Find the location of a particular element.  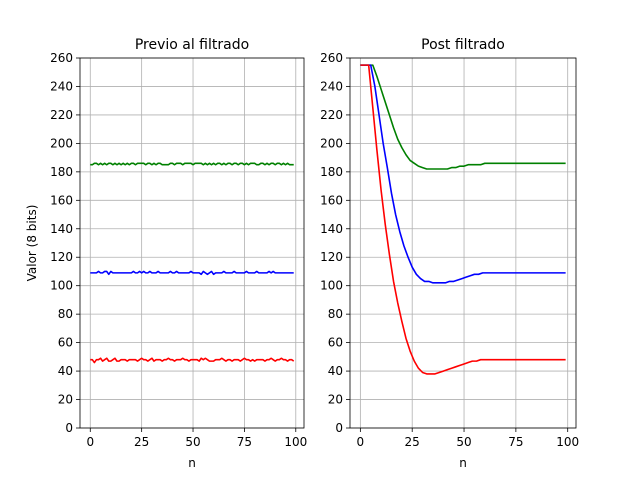

series-lines is located at coordinates (192, 263).